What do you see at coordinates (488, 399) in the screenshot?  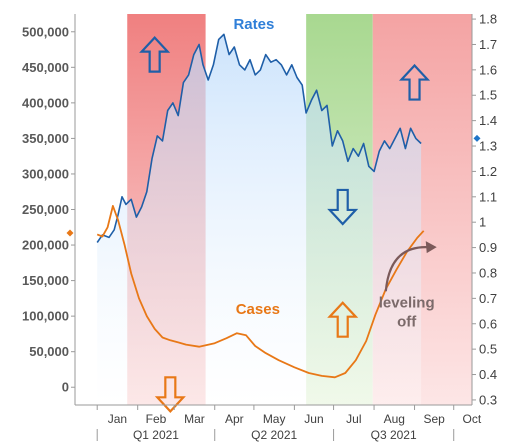 I see `right-tick-label: 0.3` at bounding box center [488, 399].